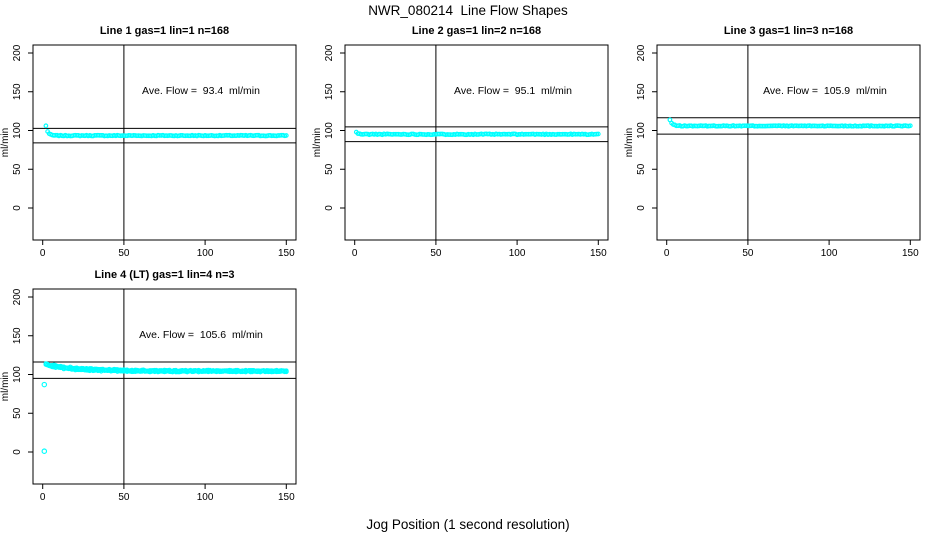 This screenshot has width=936, height=540. Describe the element at coordinates (476, 31) in the screenshot. I see `subplot-title: Line 2 gas=1 lin=2 n=168` at that location.